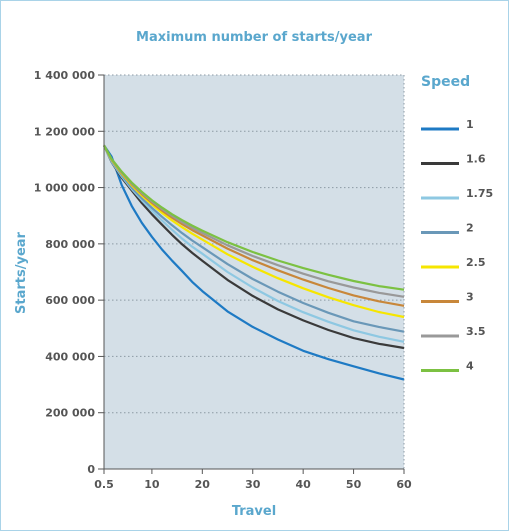 Image resolution: width=509 pixels, height=531 pixels. Describe the element at coordinates (70, 300) in the screenshot. I see `y-tick-label: 600 000` at that location.